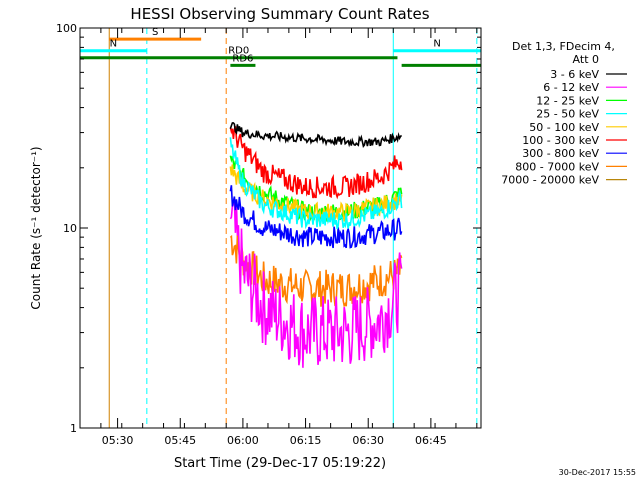  Describe the element at coordinates (564, 127) in the screenshot. I see `legend-label-4: 50 - 100 keV` at that location.